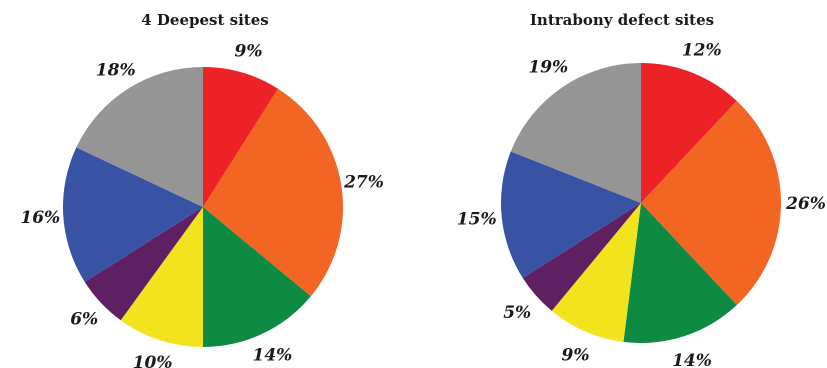 Image resolution: width=827 pixels, height=368 pixels. Describe the element at coordinates (622, 20) in the screenshot. I see `chart-title: Intrabony defect sites` at that location.